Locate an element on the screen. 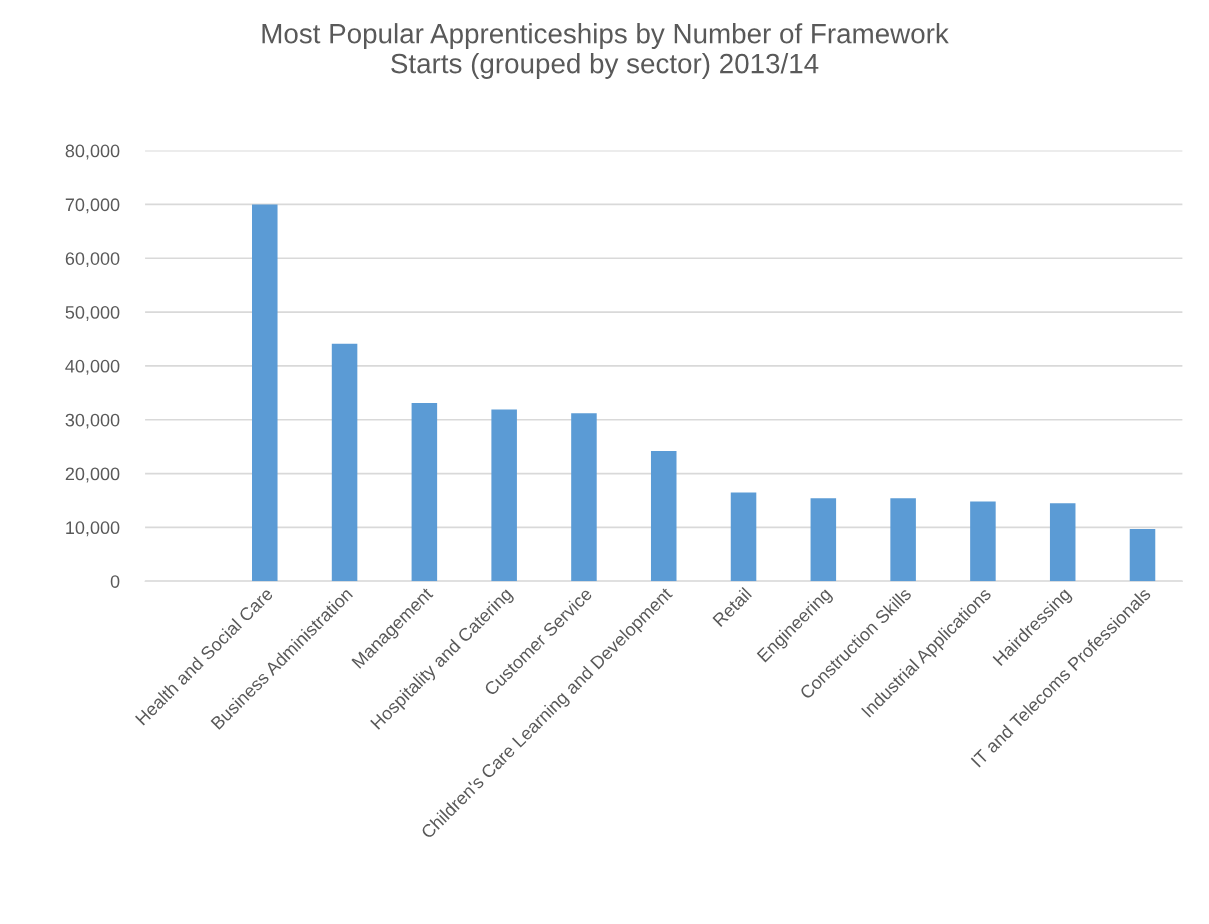  y-tick-label: 30,000 is located at coordinates (92, 421).